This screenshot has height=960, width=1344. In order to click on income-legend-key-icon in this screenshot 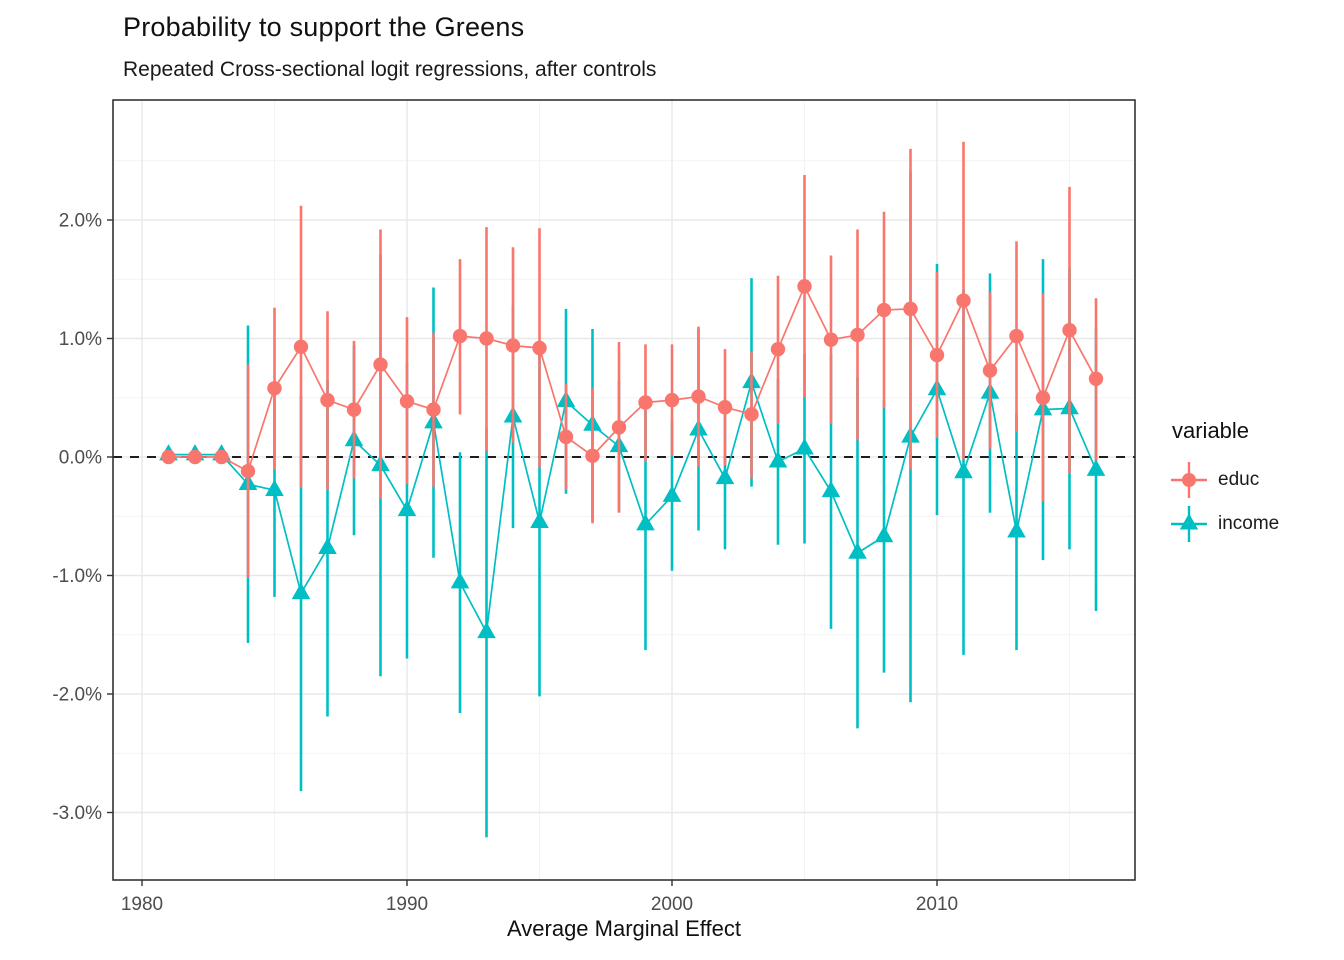, I will do `click(1189, 524)`.